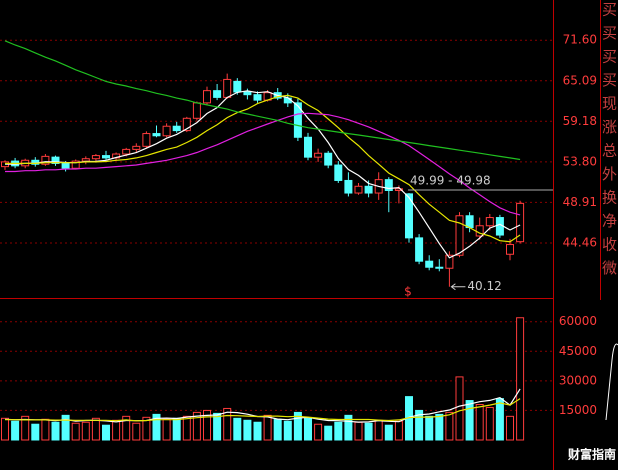 The width and height of the screenshot is (618, 470). I want to click on y-tick-label: 71.60, so click(580, 40).